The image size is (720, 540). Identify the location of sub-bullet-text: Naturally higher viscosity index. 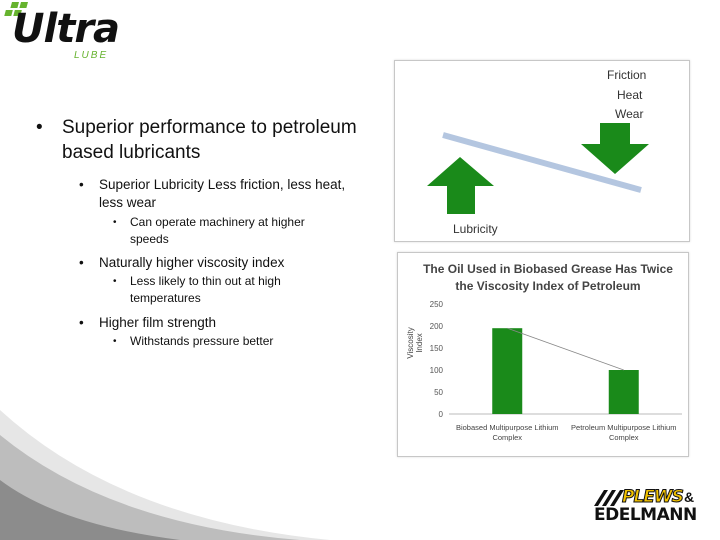
(192, 262).